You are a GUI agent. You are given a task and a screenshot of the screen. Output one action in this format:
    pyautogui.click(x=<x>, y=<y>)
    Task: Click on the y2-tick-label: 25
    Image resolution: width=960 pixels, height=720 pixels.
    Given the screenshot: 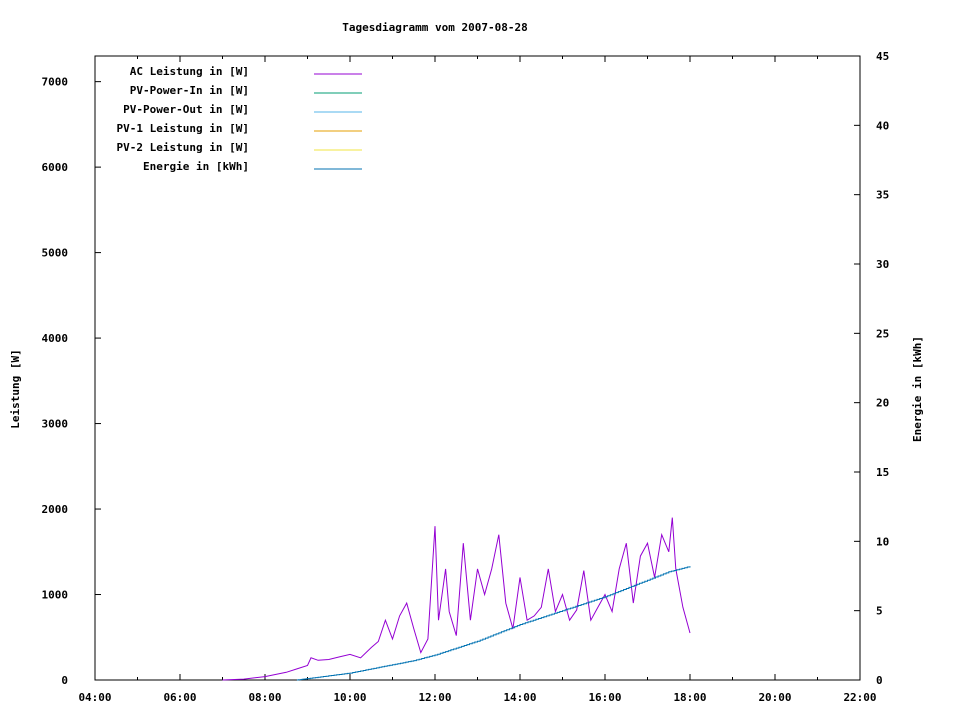 What is the action you would take?
    pyautogui.click(x=882, y=333)
    